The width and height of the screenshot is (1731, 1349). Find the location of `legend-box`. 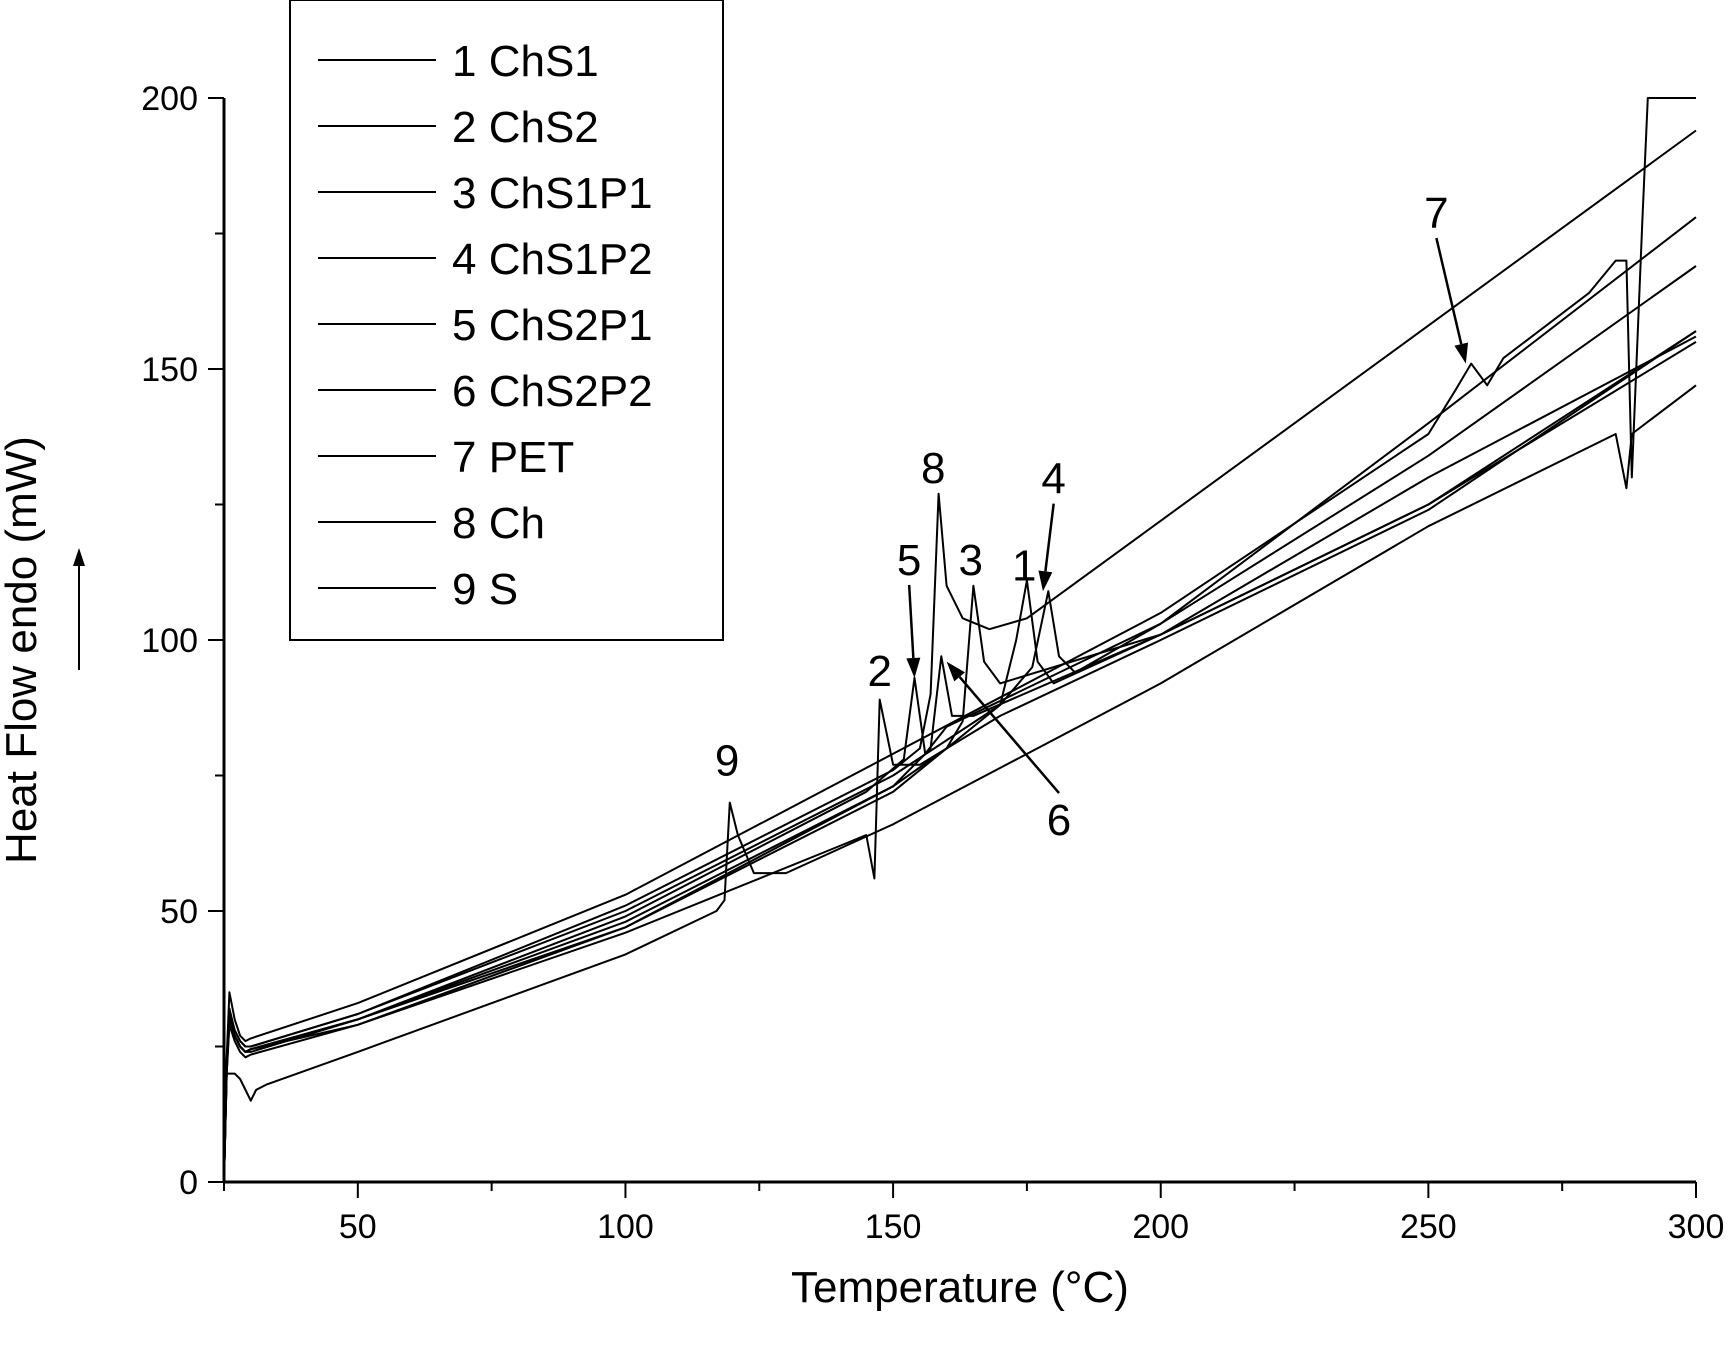

legend-box is located at coordinates (506, 320).